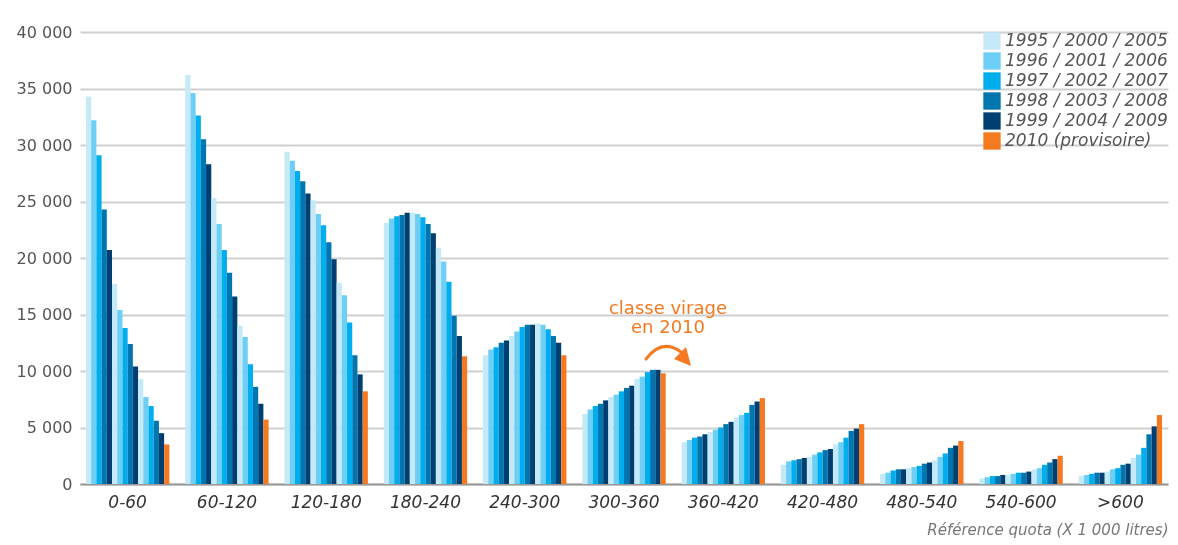 The height and width of the screenshot is (545, 1178). I want to click on x-tick-label: 420-480, so click(823, 501).